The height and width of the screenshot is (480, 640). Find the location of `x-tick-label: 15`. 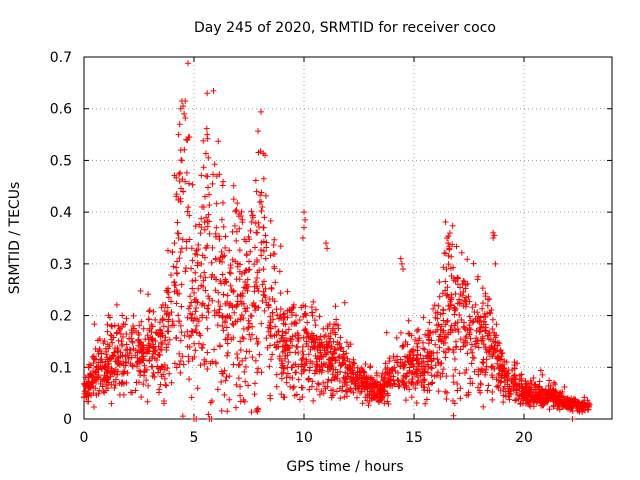

x-tick-label: 15 is located at coordinates (414, 438).